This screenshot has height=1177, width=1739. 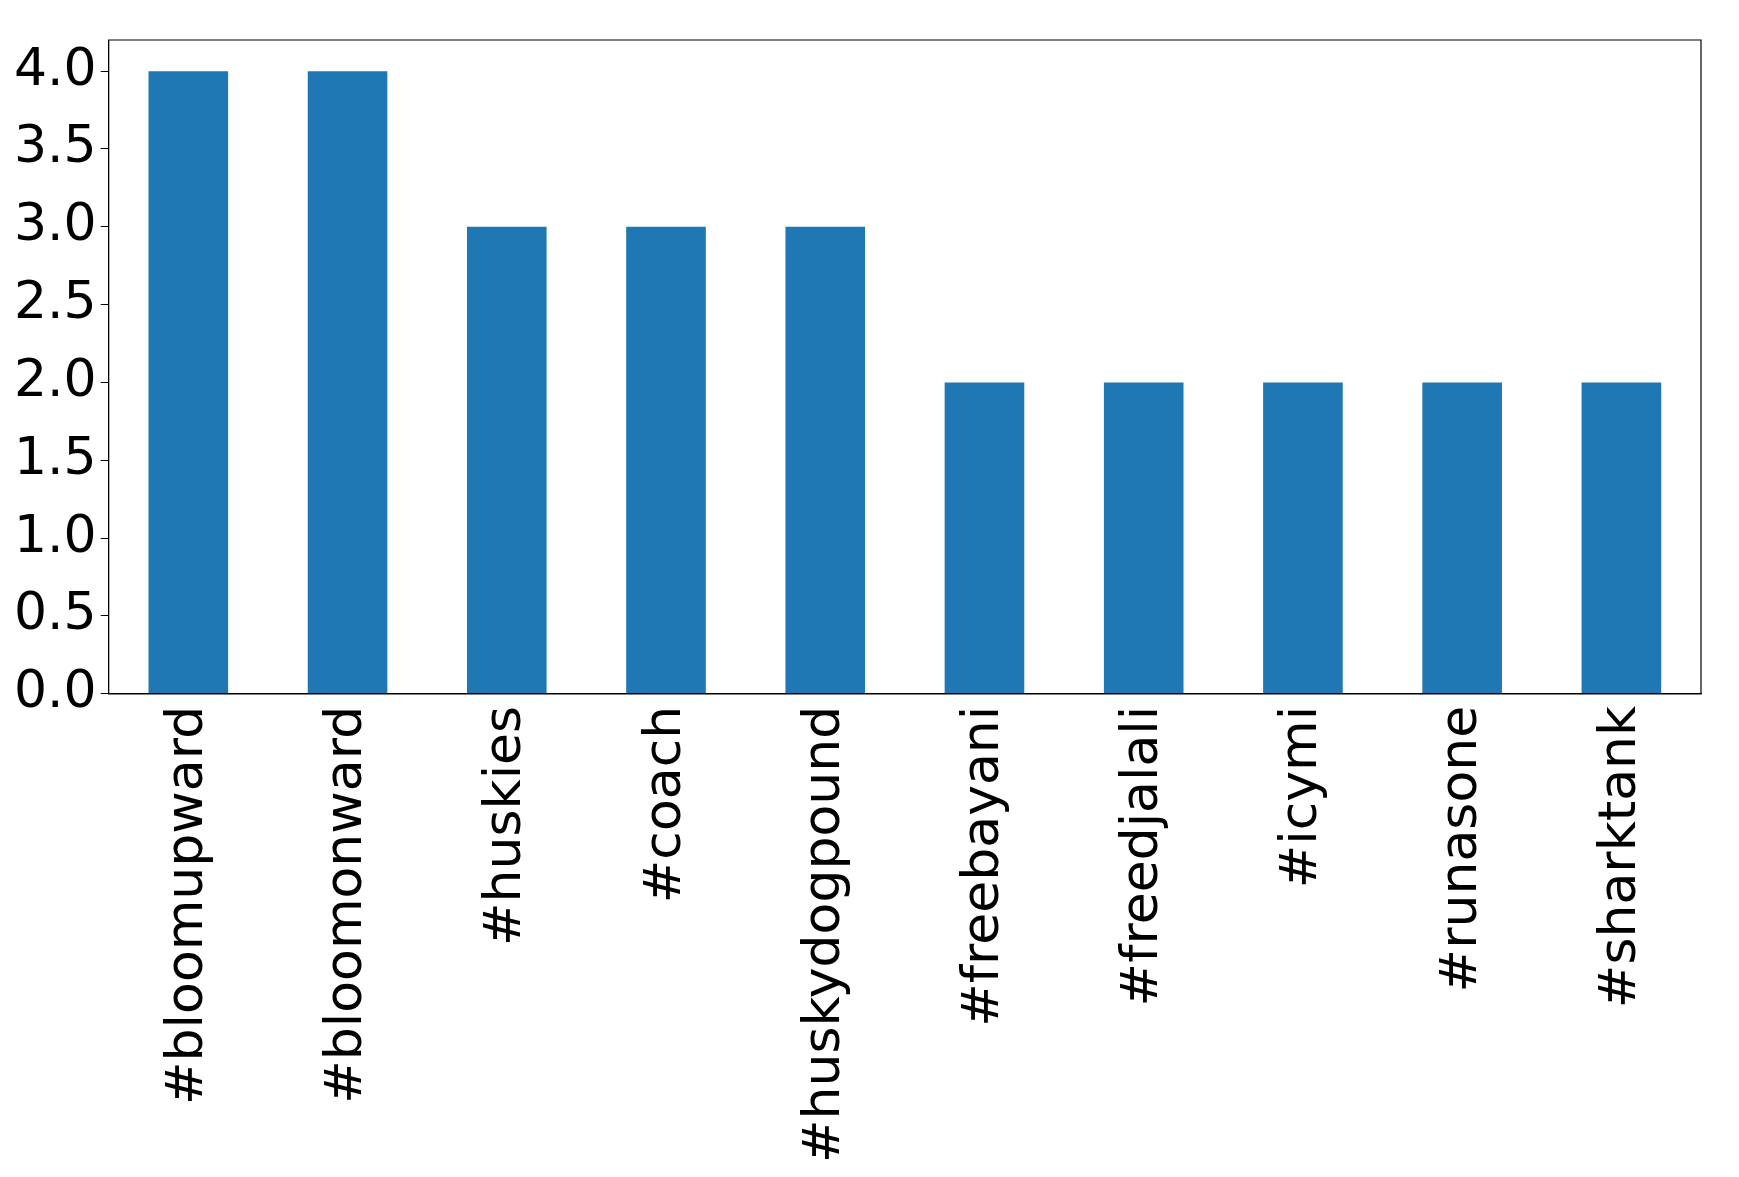 I want to click on x-tick-label: #bloomonward, so click(x=343, y=904).